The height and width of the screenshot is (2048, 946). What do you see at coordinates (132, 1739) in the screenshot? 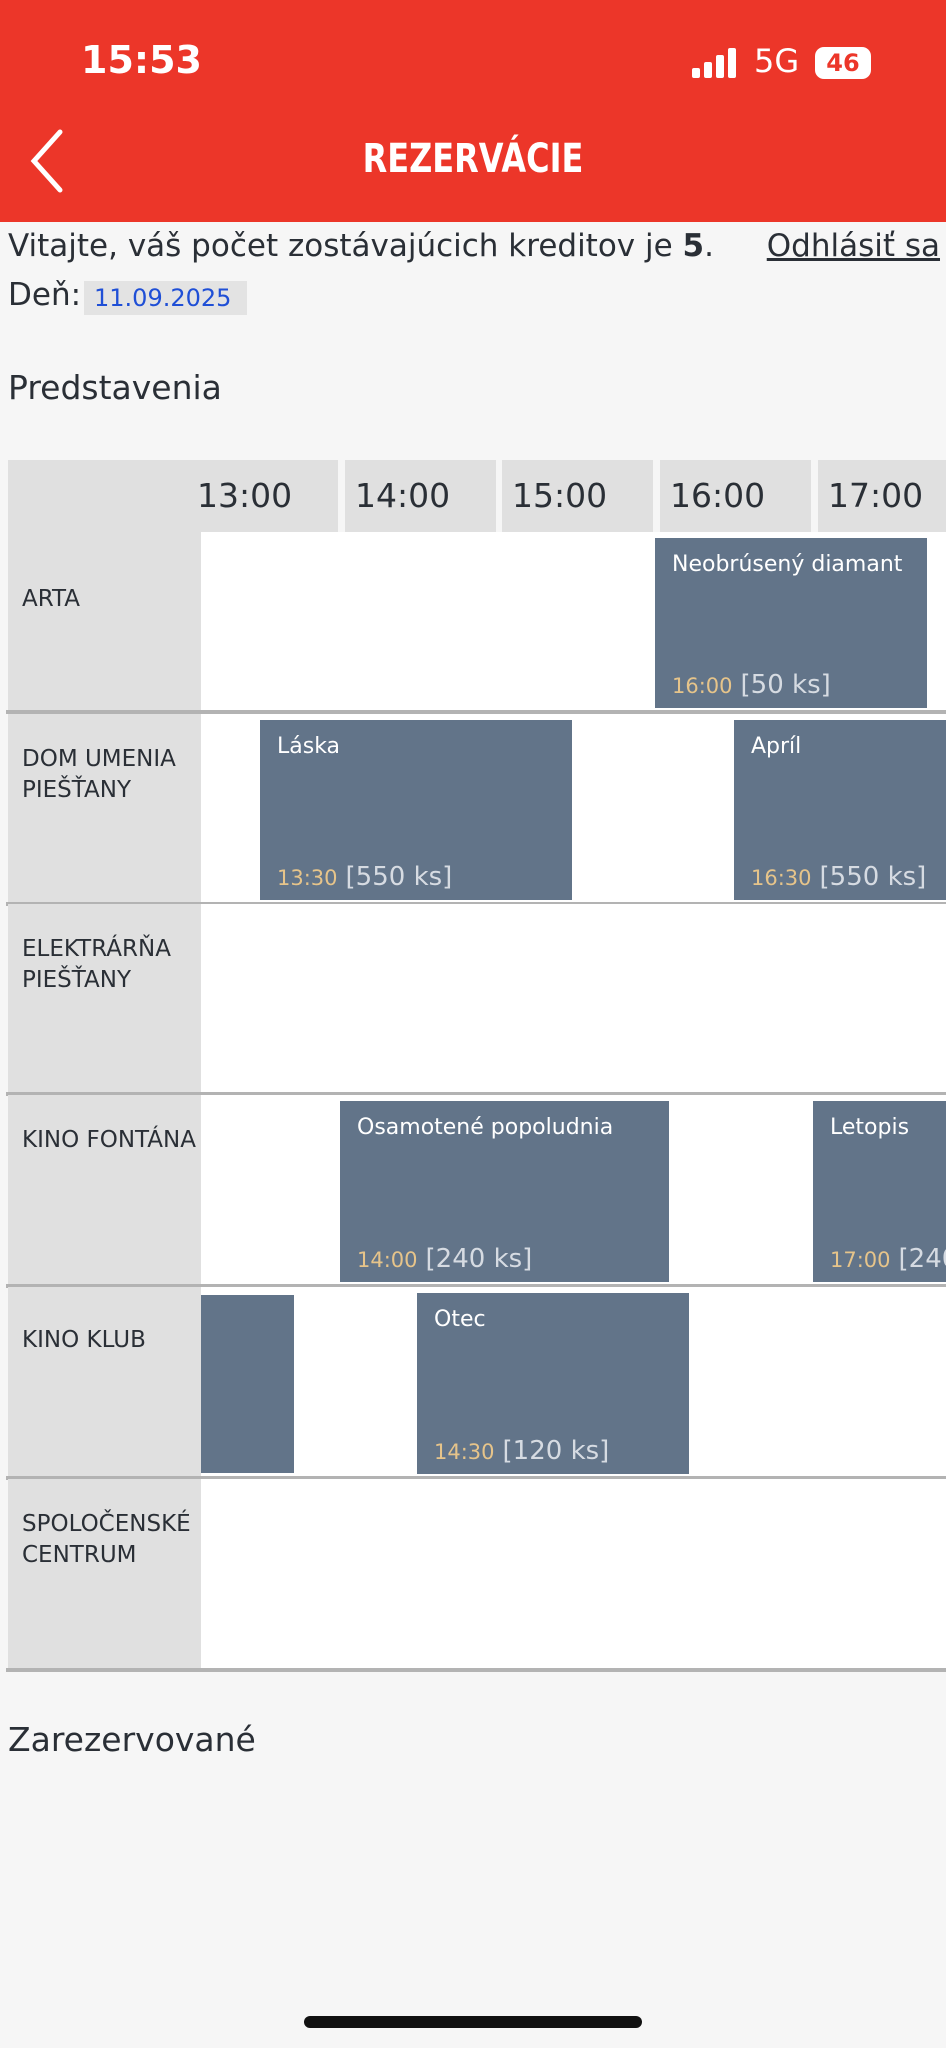
I see `section-title: Zarezervované` at bounding box center [132, 1739].